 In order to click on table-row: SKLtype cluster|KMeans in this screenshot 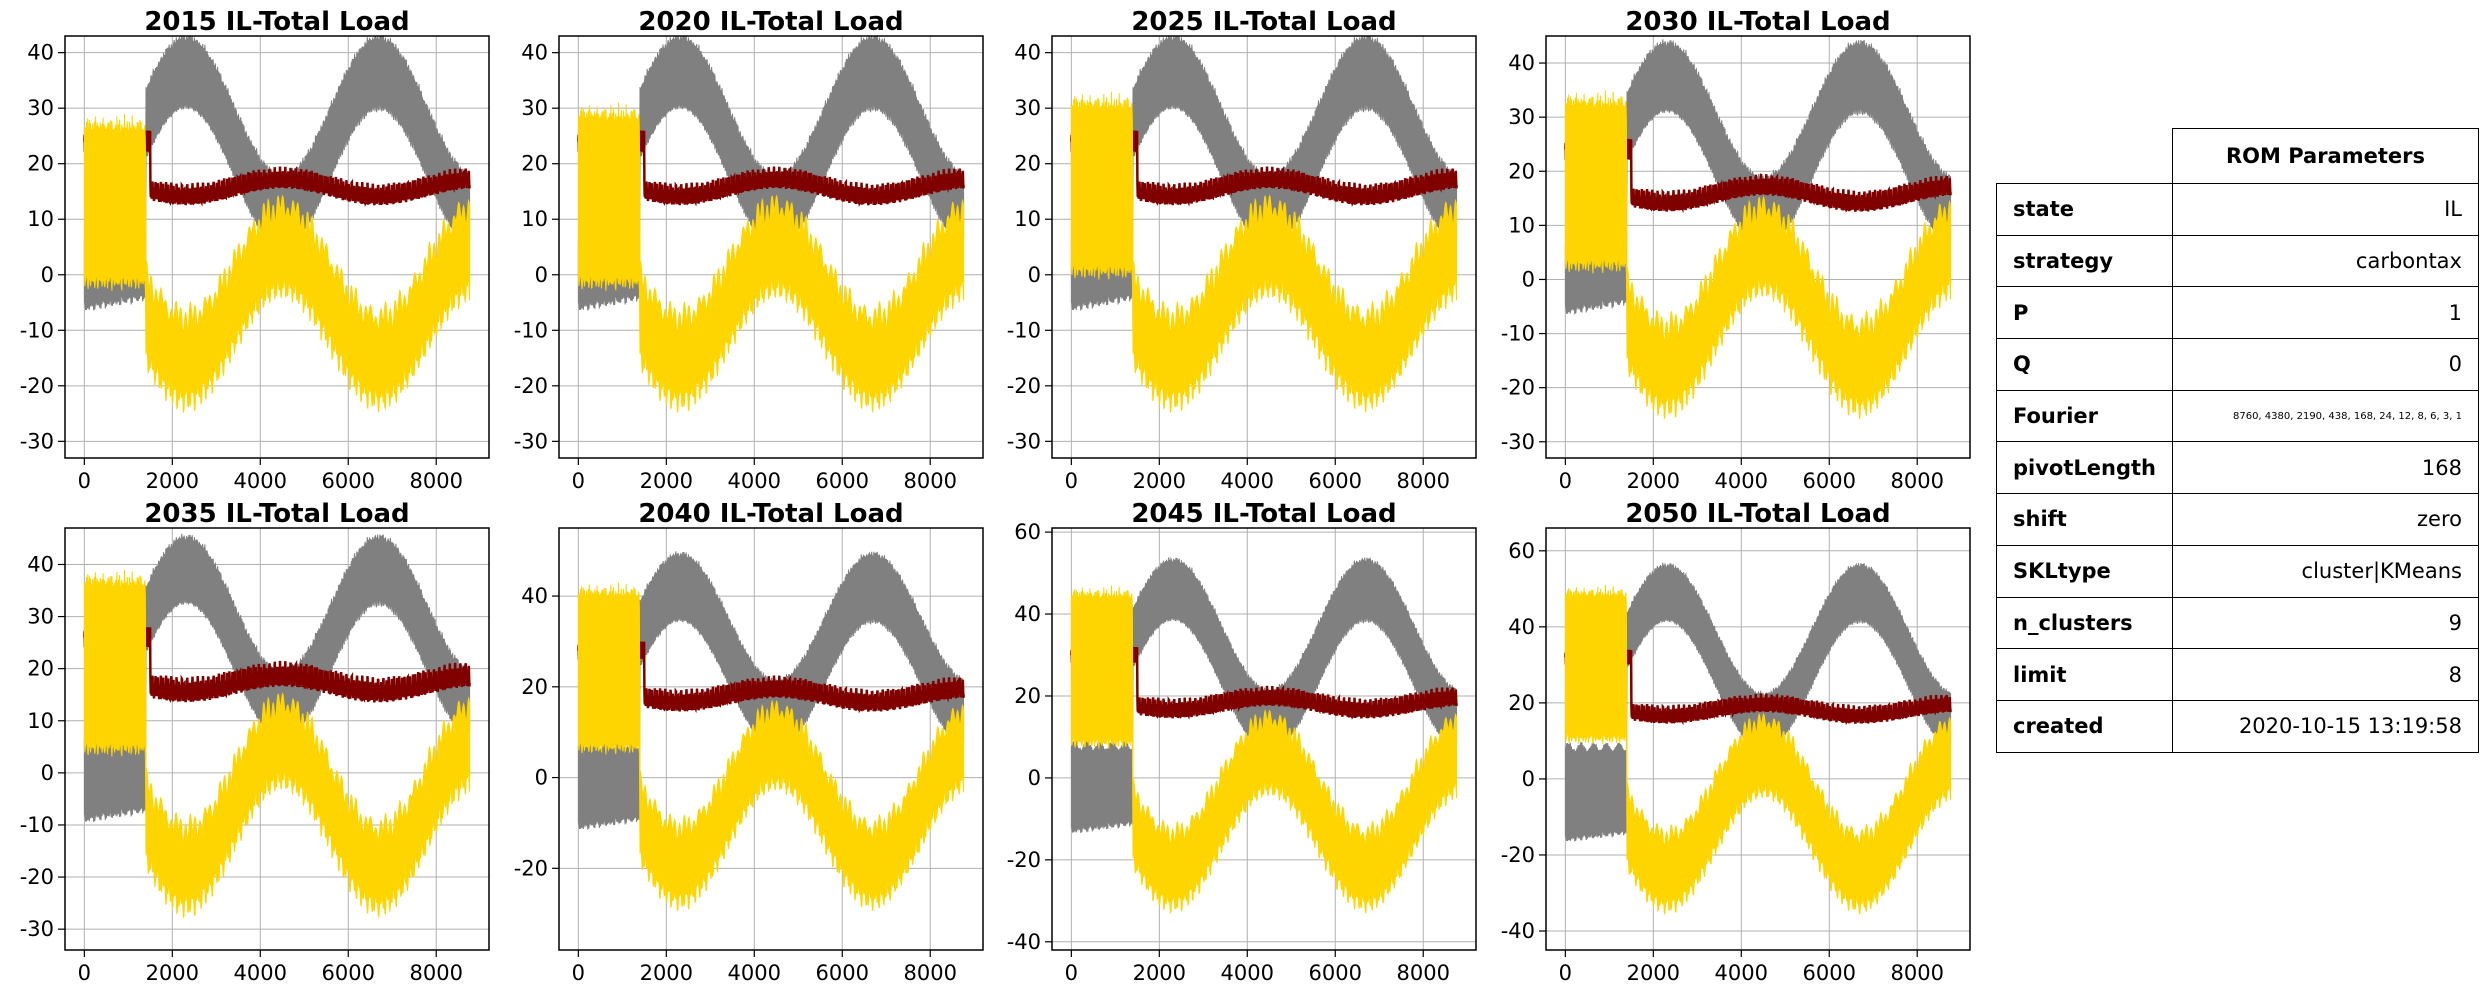, I will do `click(2237, 571)`.